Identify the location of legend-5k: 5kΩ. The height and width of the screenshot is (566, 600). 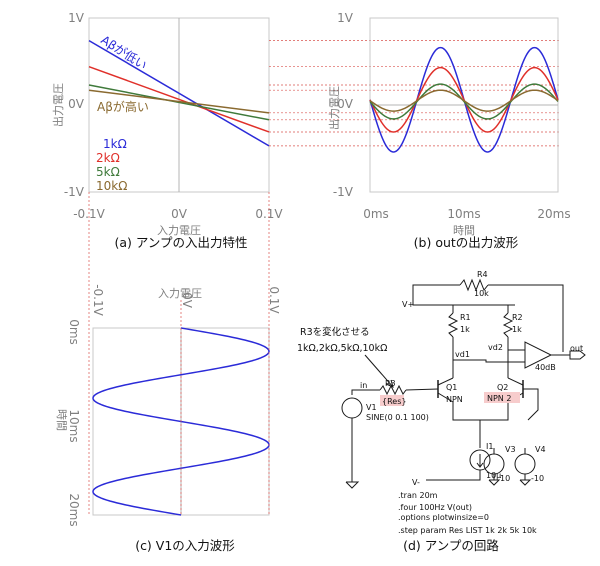
(108, 172).